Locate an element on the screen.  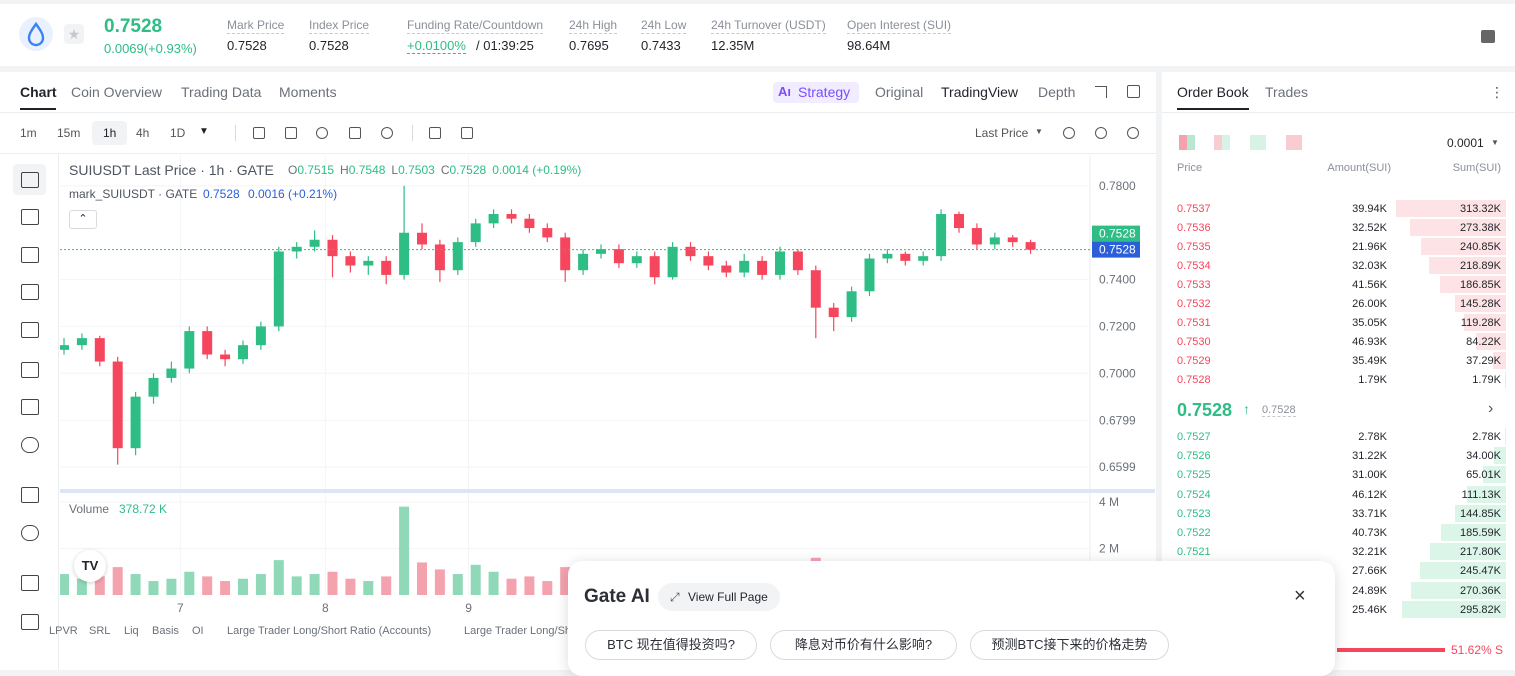
tab: Coin Overview is located at coordinates (117, 92).